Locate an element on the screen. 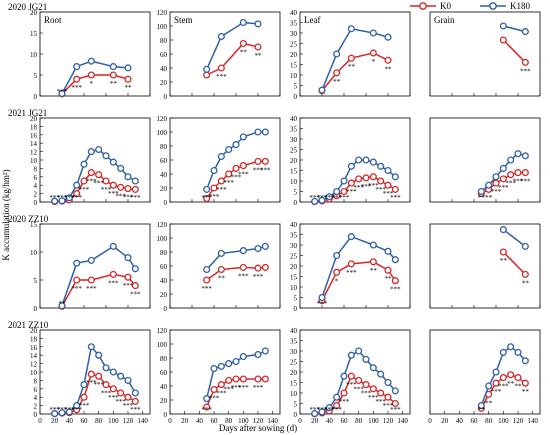 The image size is (550, 435). row-label: 2021 JG21 is located at coordinates (27, 113).